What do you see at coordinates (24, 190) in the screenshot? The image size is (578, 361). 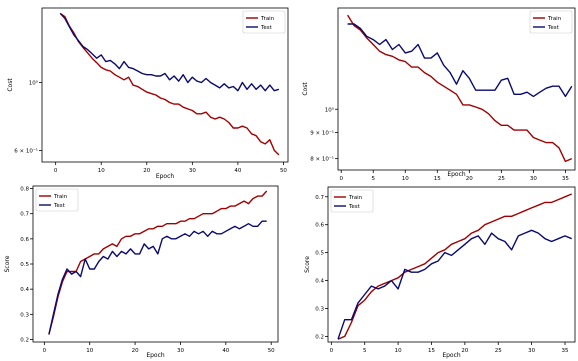 I see `y-tick-label: 0.8` at bounding box center [24, 190].